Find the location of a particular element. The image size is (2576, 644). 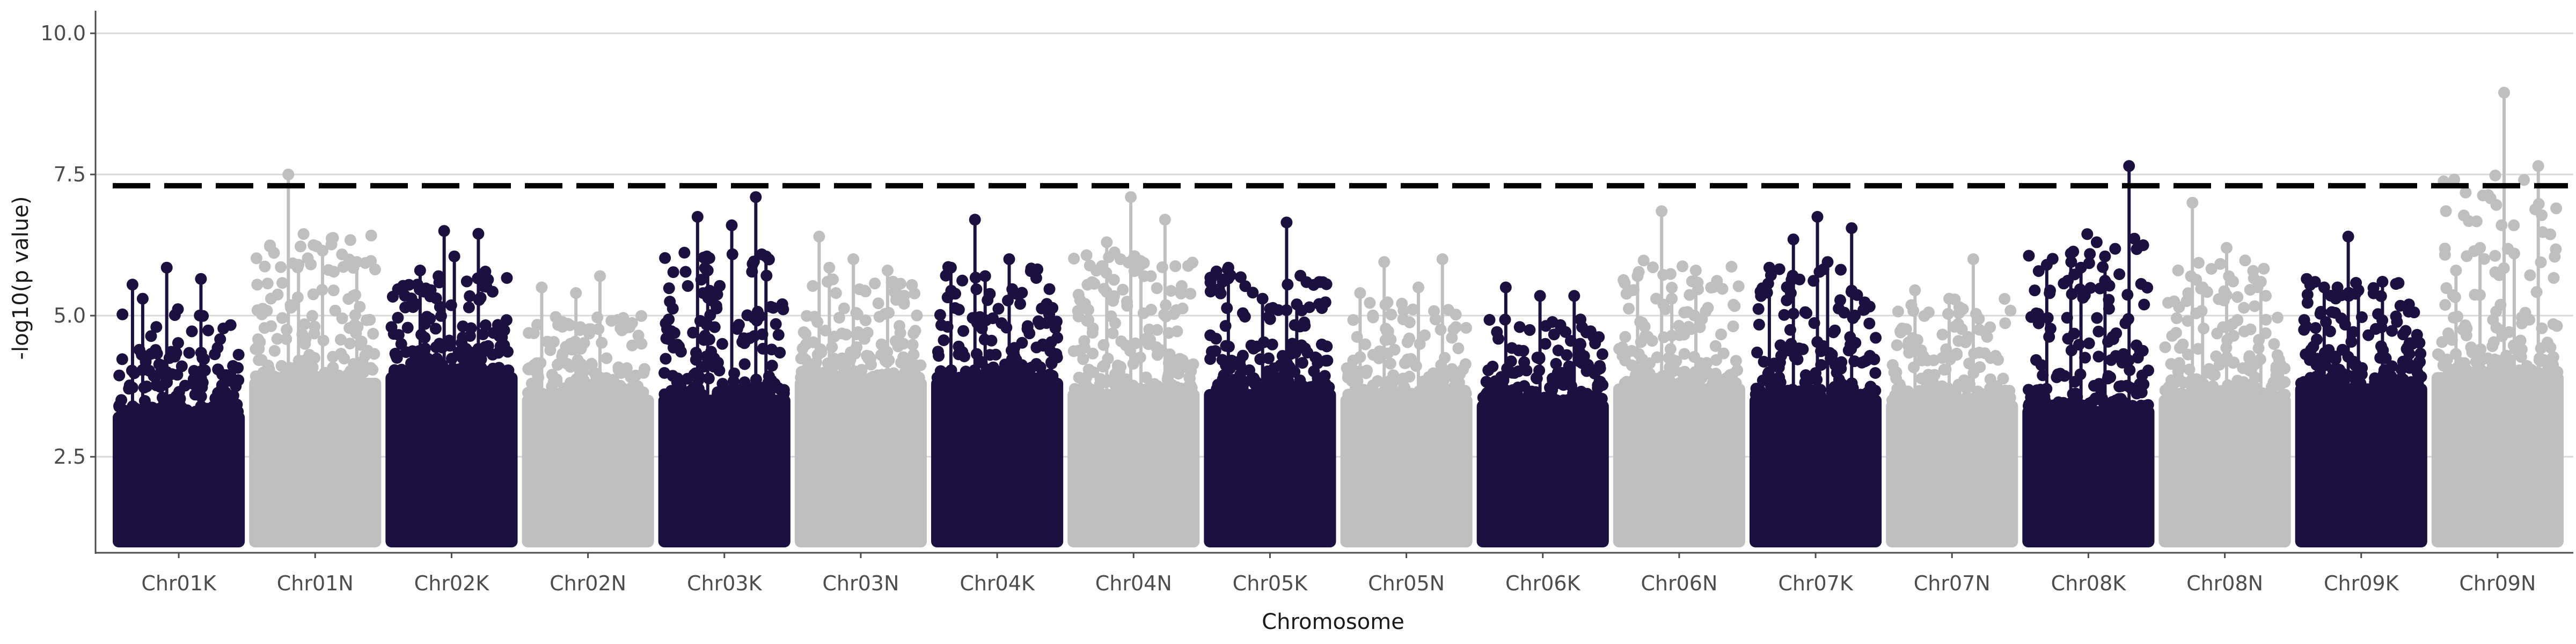

x-tick-label-Chr07N: Chr07N is located at coordinates (1952, 583).